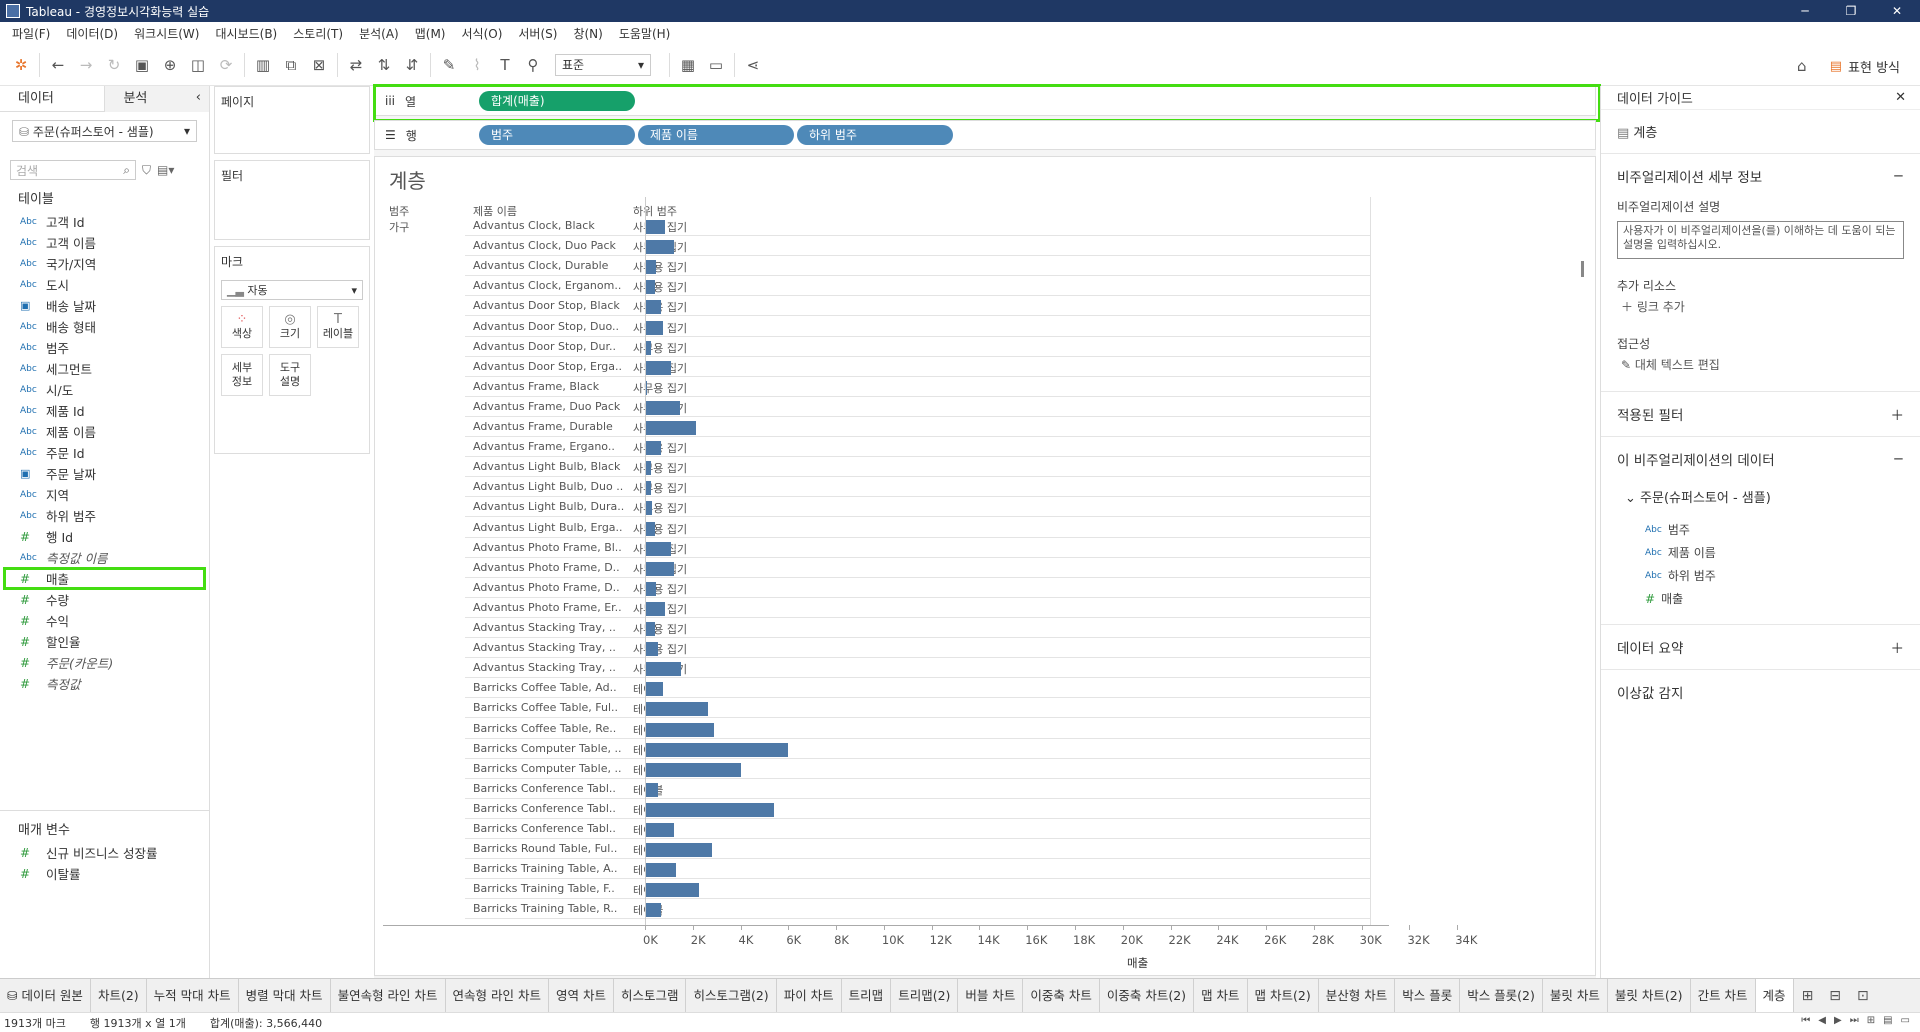 The image size is (1920, 1032). Describe the element at coordinates (545, 869) in the screenshot. I see `product-name-label: Barricks Training Table, A..` at that location.